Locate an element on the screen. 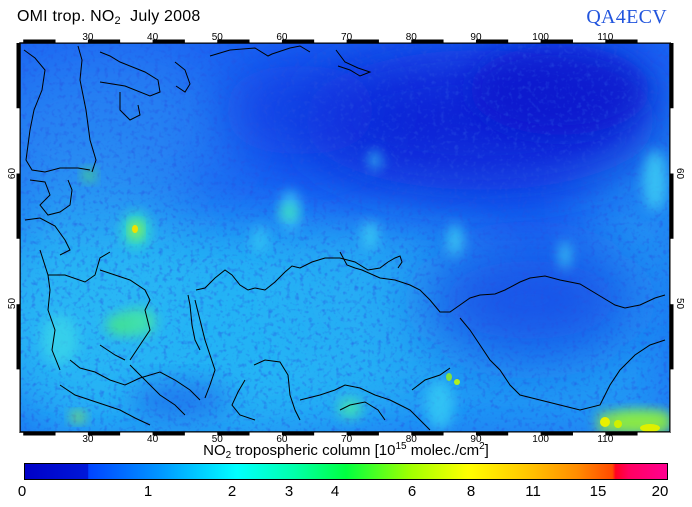  colorbar-label-15: 15 is located at coordinates (598, 491).